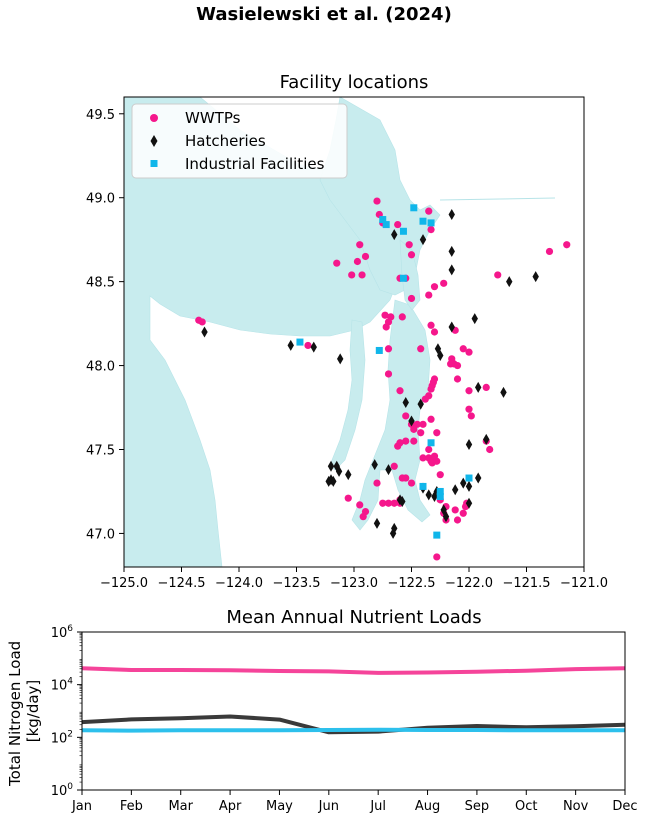 This screenshot has height=822, width=648. I want to click on loads-y-label-line-2: [kg/day], so click(33, 711).